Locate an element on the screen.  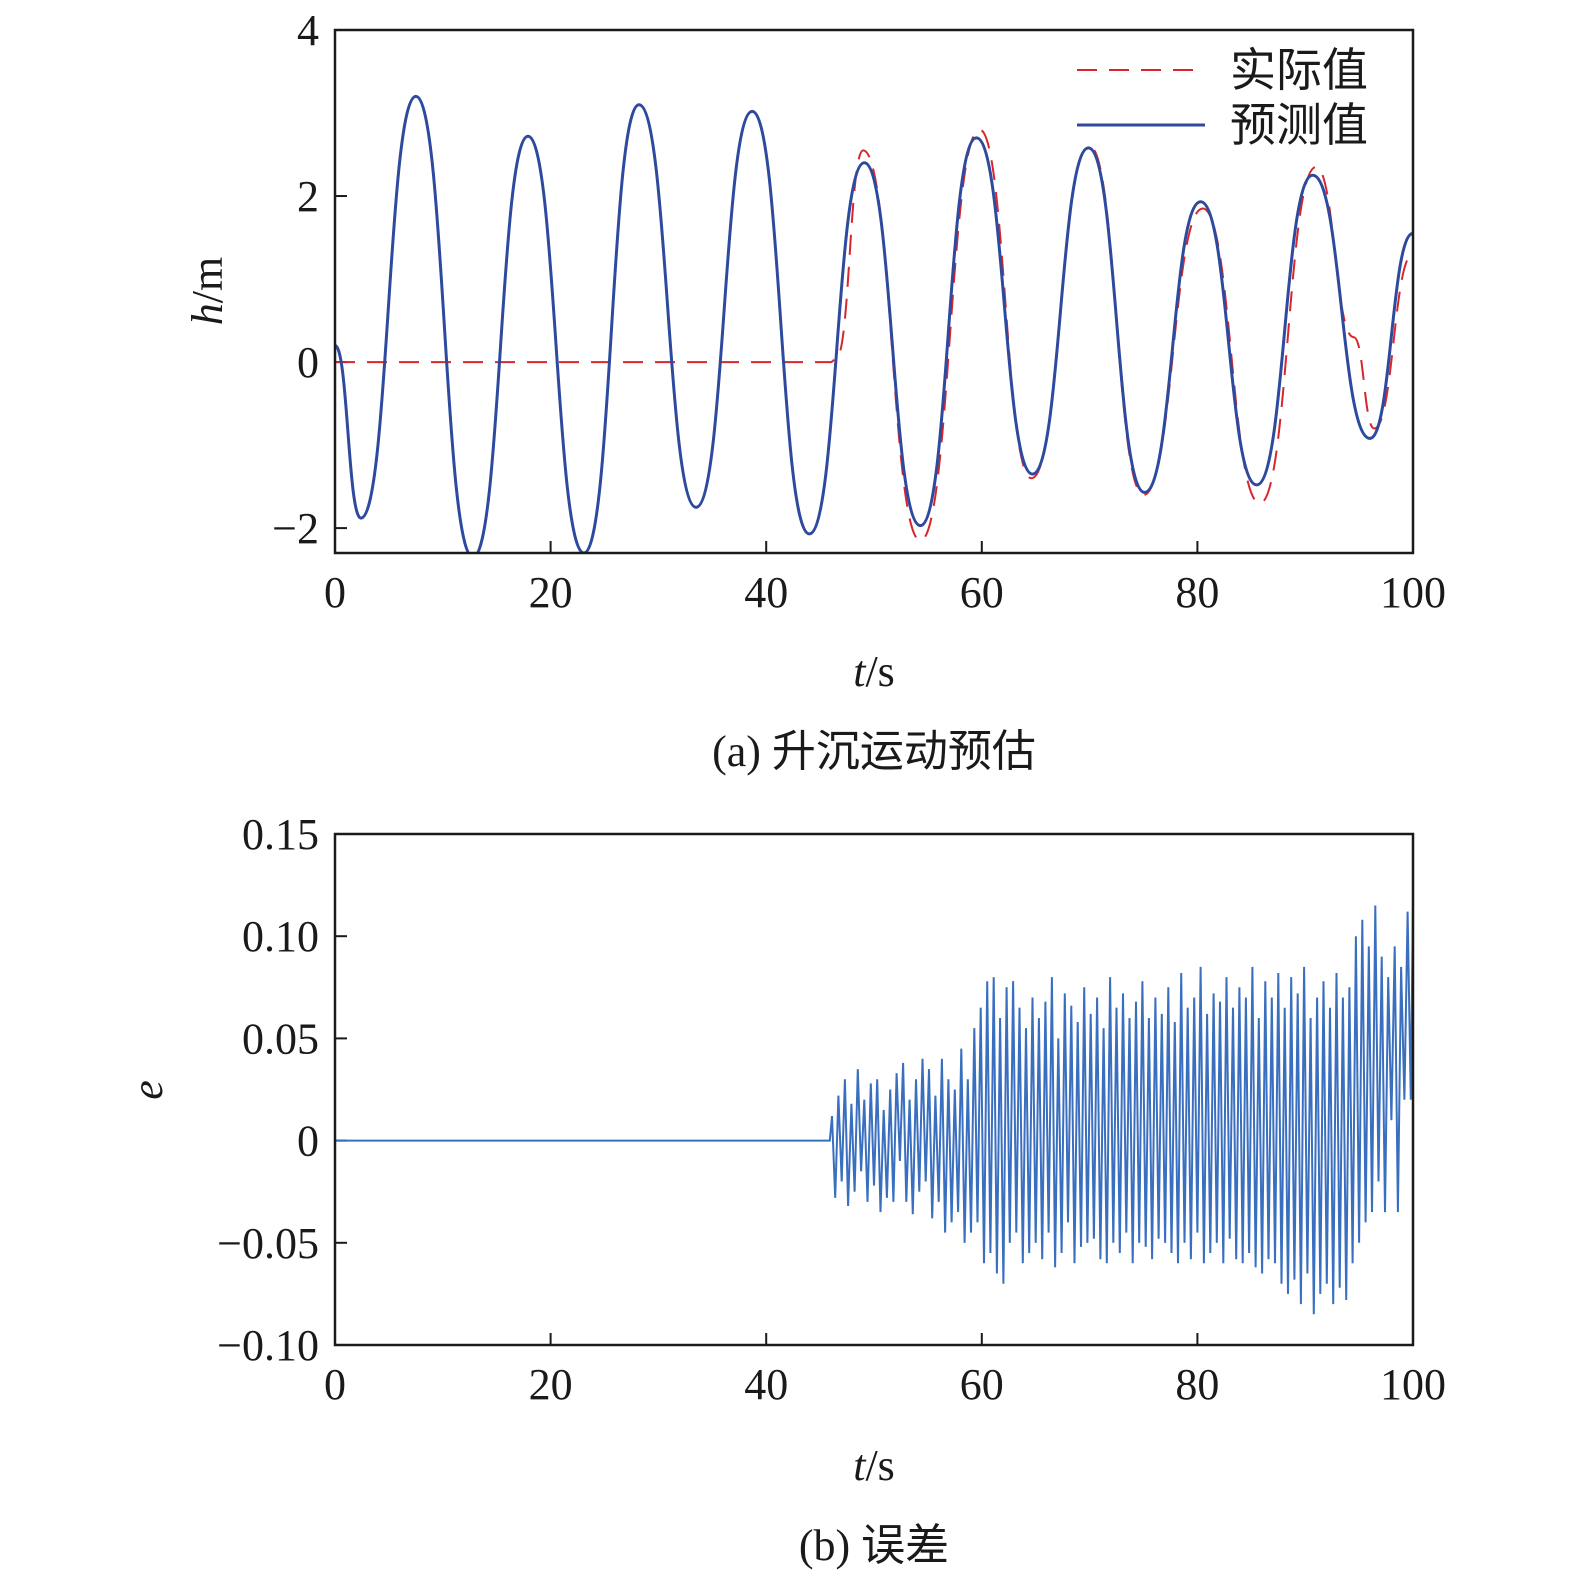
panel-a-y-axis-unit: /m is located at coordinates (207, 280).